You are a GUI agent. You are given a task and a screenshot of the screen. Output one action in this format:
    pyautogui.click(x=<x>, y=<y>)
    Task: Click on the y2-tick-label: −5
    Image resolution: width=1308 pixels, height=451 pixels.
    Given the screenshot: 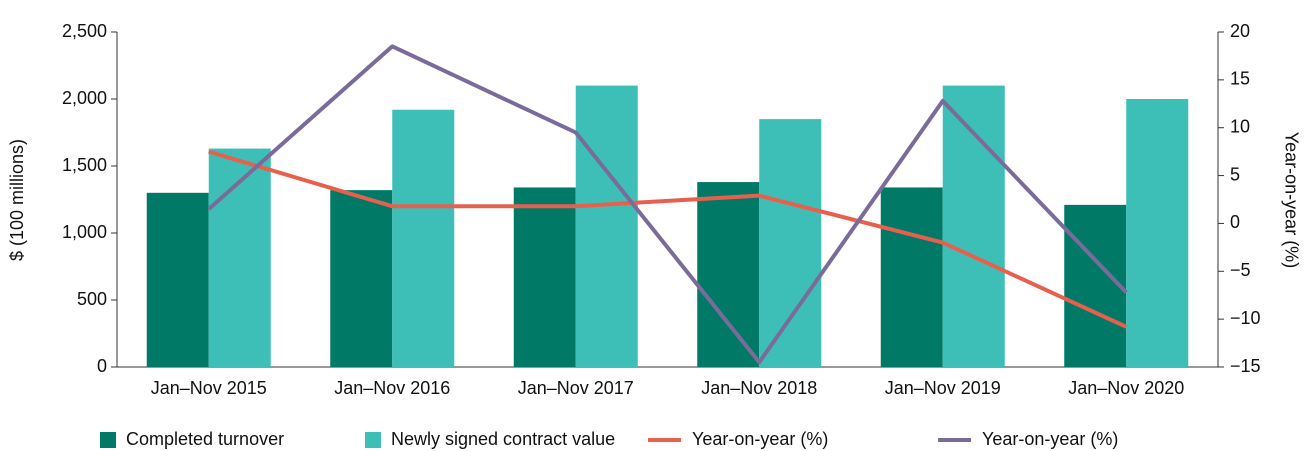 What is the action you would take?
    pyautogui.click(x=1240, y=270)
    